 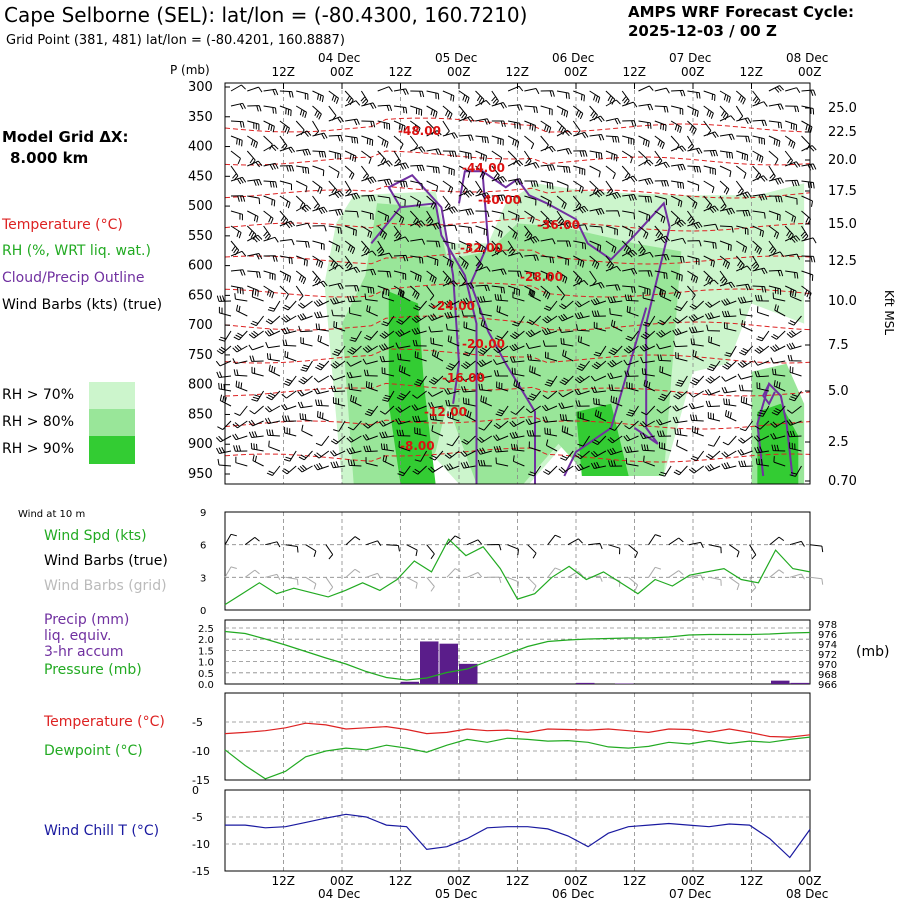 What do you see at coordinates (339, 58) in the screenshot?
I see `date-label-top: 04 Dec` at bounding box center [339, 58].